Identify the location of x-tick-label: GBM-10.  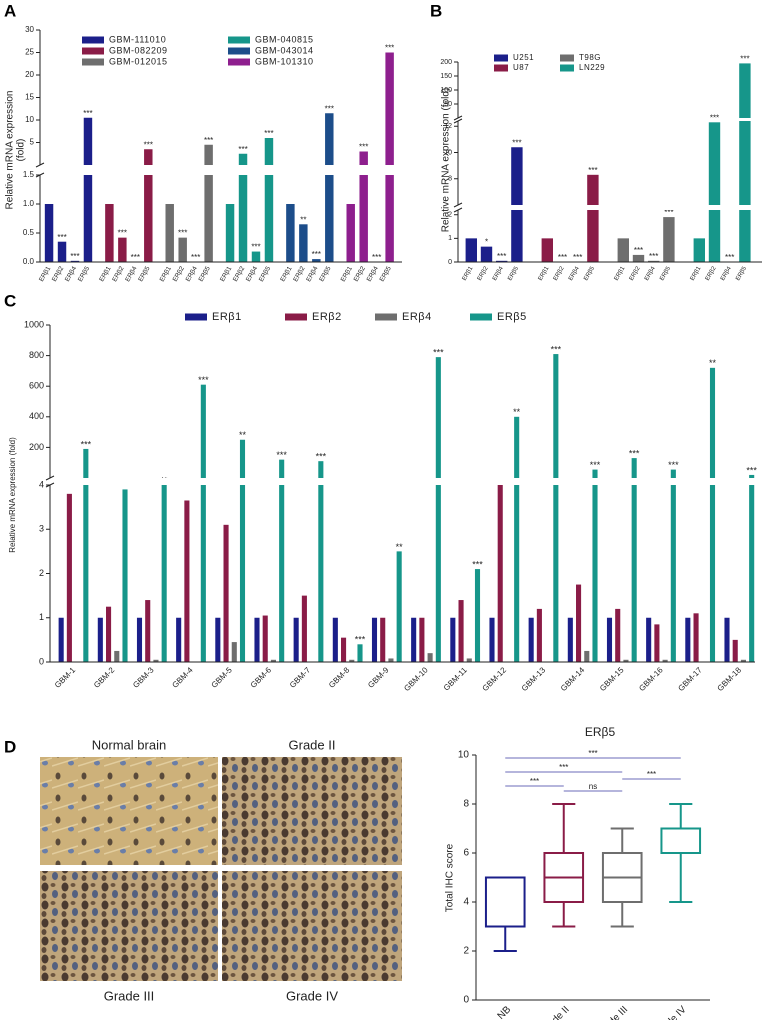
(416, 679).